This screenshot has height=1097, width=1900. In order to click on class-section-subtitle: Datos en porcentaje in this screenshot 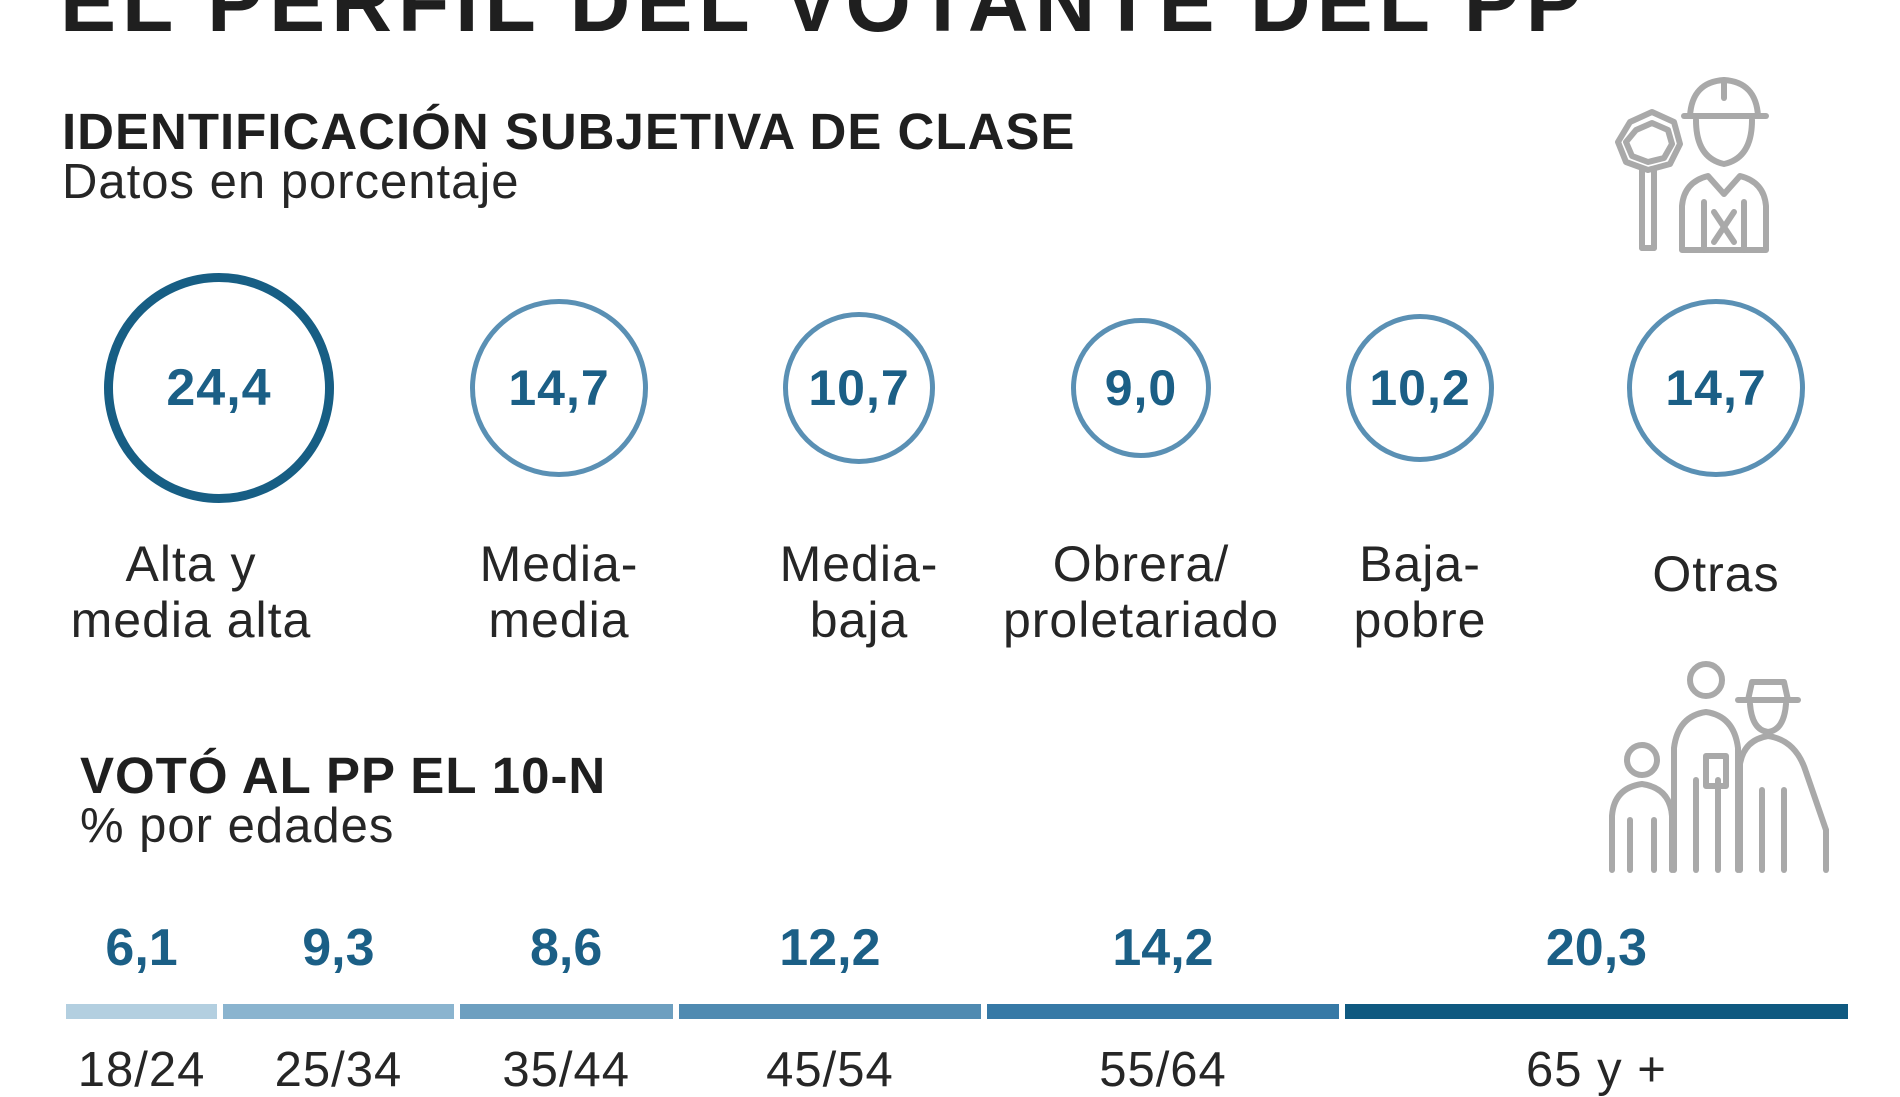, I will do `click(291, 182)`.